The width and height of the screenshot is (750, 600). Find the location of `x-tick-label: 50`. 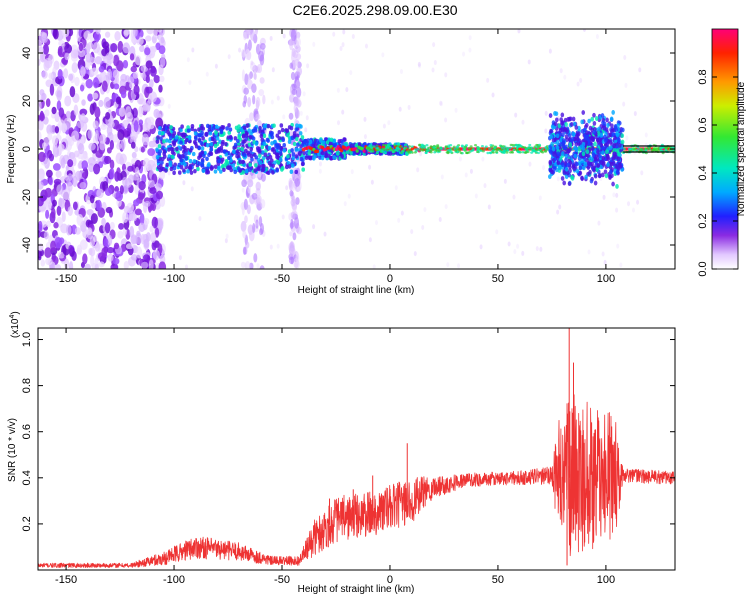

x-tick-label: 50 is located at coordinates (498, 279).